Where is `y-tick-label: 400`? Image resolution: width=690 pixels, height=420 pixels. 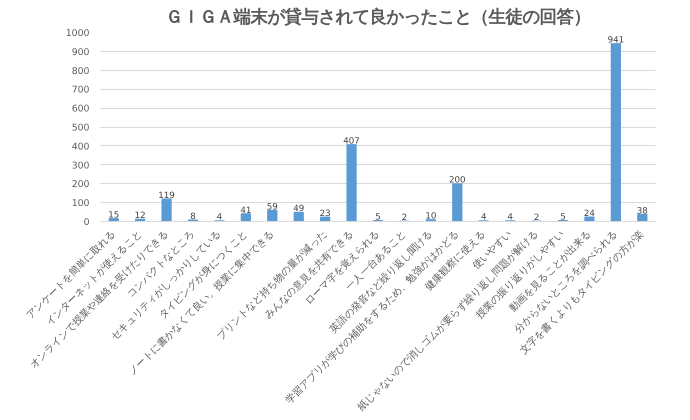 y-tick-label: 400 is located at coordinates (81, 146).